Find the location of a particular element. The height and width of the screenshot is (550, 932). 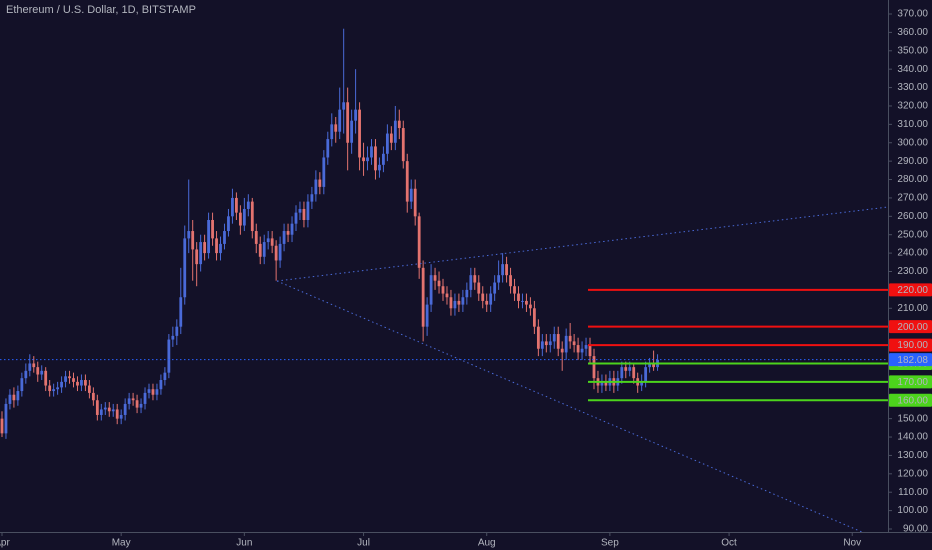

y-tick-label: 130.00 is located at coordinates (912, 455).